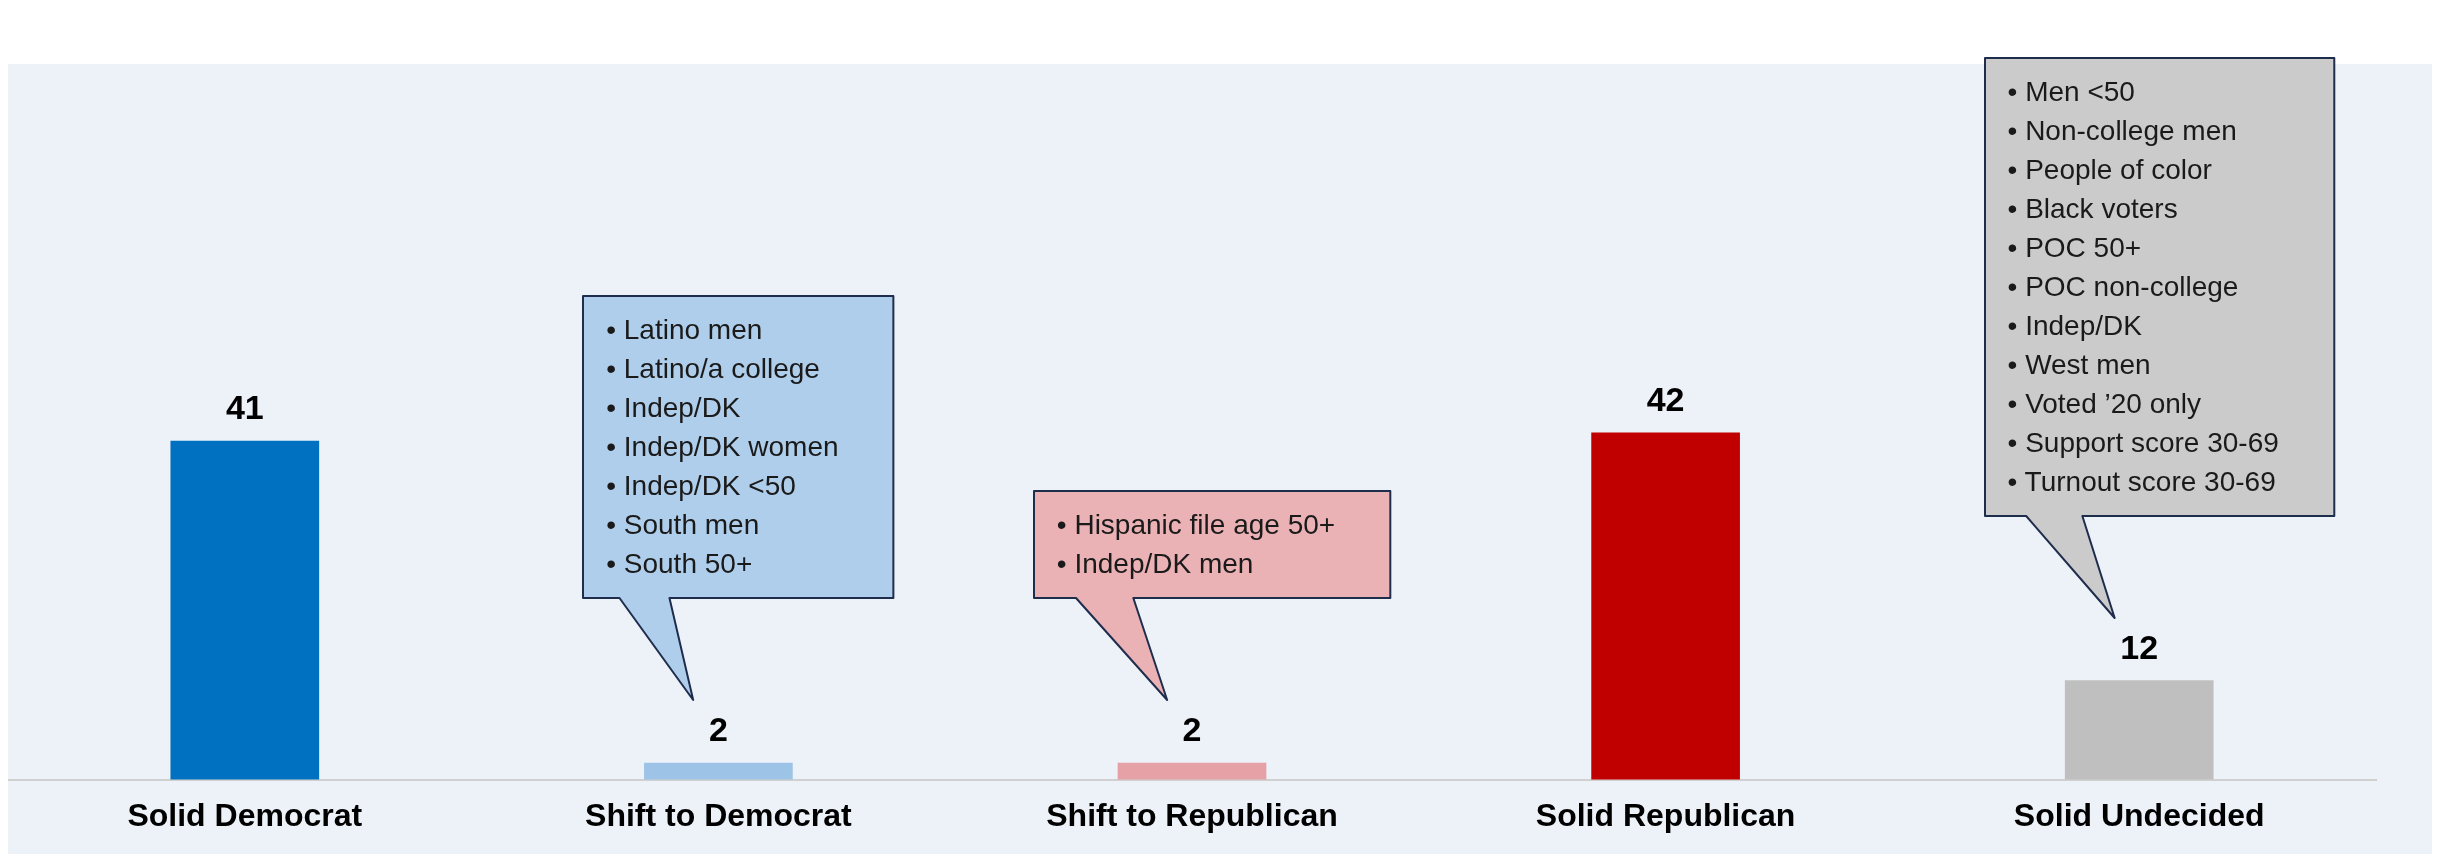 This screenshot has height=862, width=2440. I want to click on data-label: 42, so click(1665, 399).